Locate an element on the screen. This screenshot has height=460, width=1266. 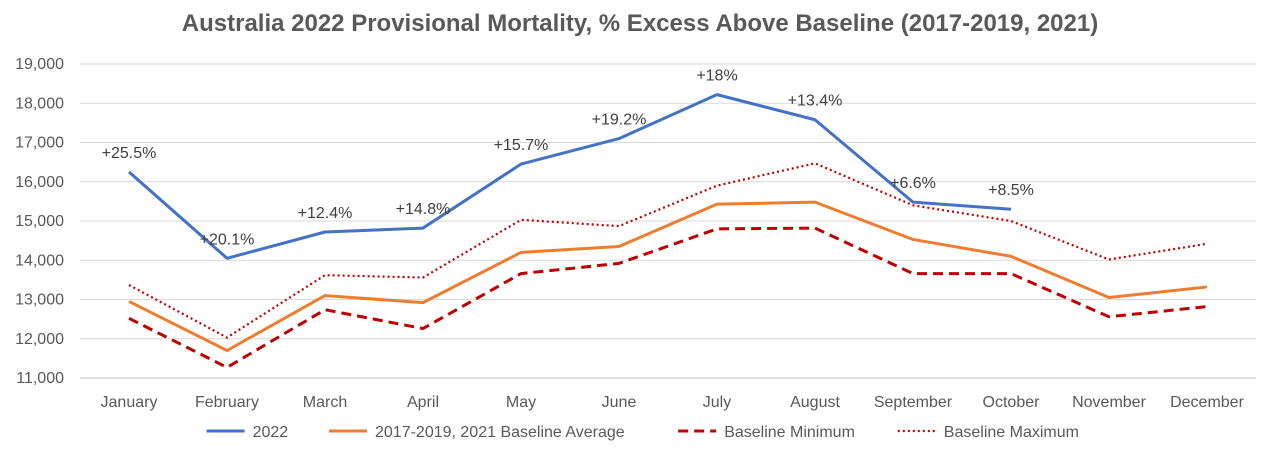
y-tick-label: 15,000 is located at coordinates (39, 221).